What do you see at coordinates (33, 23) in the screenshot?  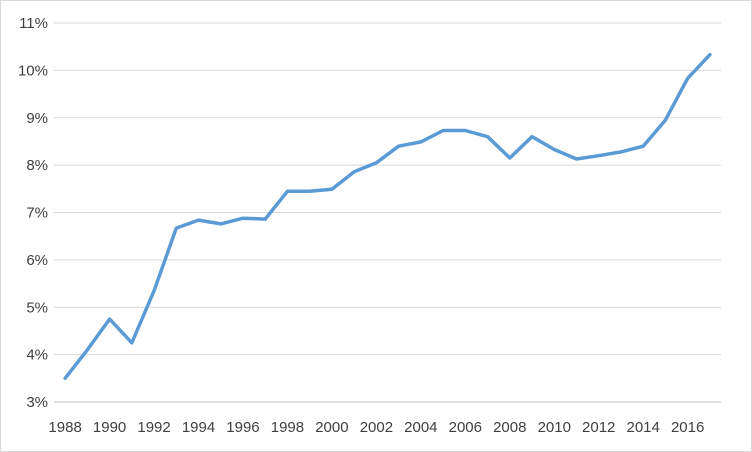 I see `y-tick-label: 11%` at bounding box center [33, 23].